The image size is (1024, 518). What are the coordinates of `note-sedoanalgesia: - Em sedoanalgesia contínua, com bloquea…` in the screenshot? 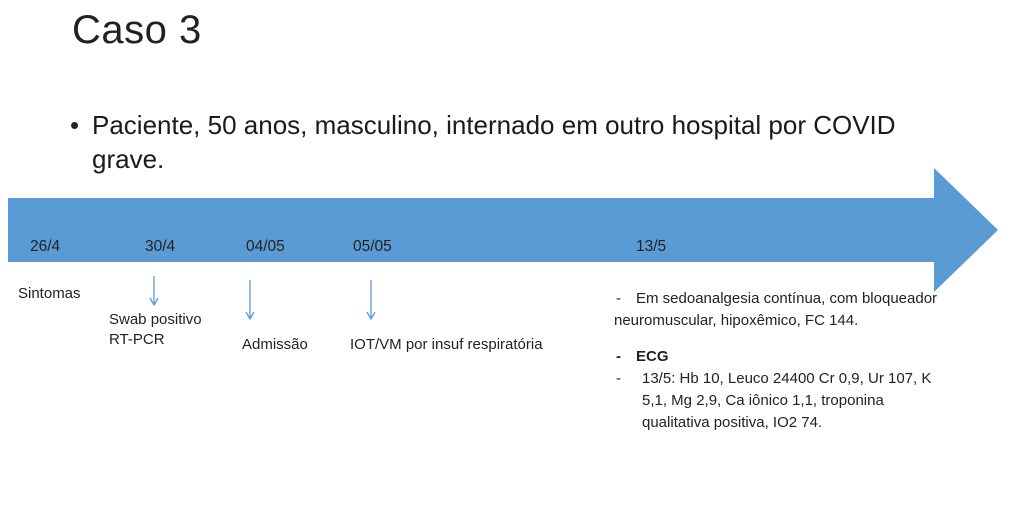 It's located at (814, 299).